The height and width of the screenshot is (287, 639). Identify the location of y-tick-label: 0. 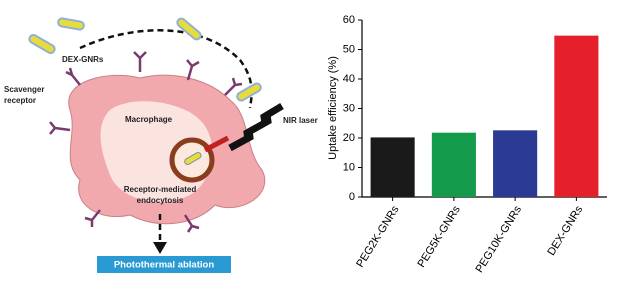
(352, 197).